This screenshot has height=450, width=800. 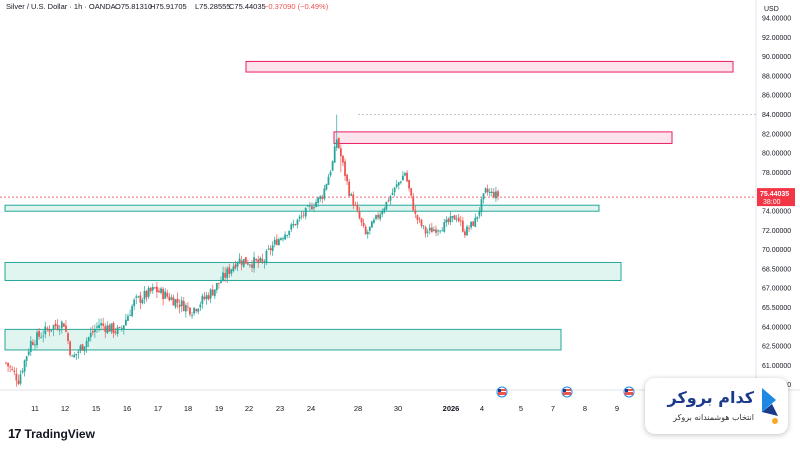 What do you see at coordinates (398, 408) in the screenshot?
I see `x-tick-label: 30` at bounding box center [398, 408].